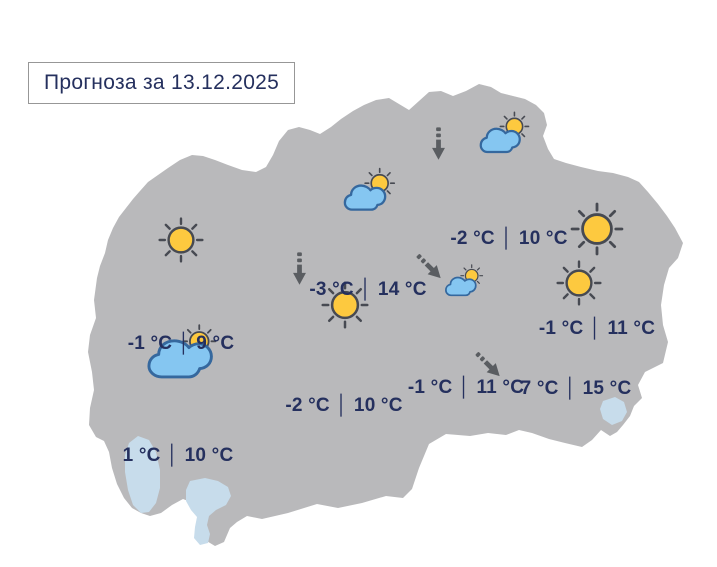 This screenshot has height=567, width=717. Describe the element at coordinates (208, 511) in the screenshot. I see `lake-prespa` at that location.